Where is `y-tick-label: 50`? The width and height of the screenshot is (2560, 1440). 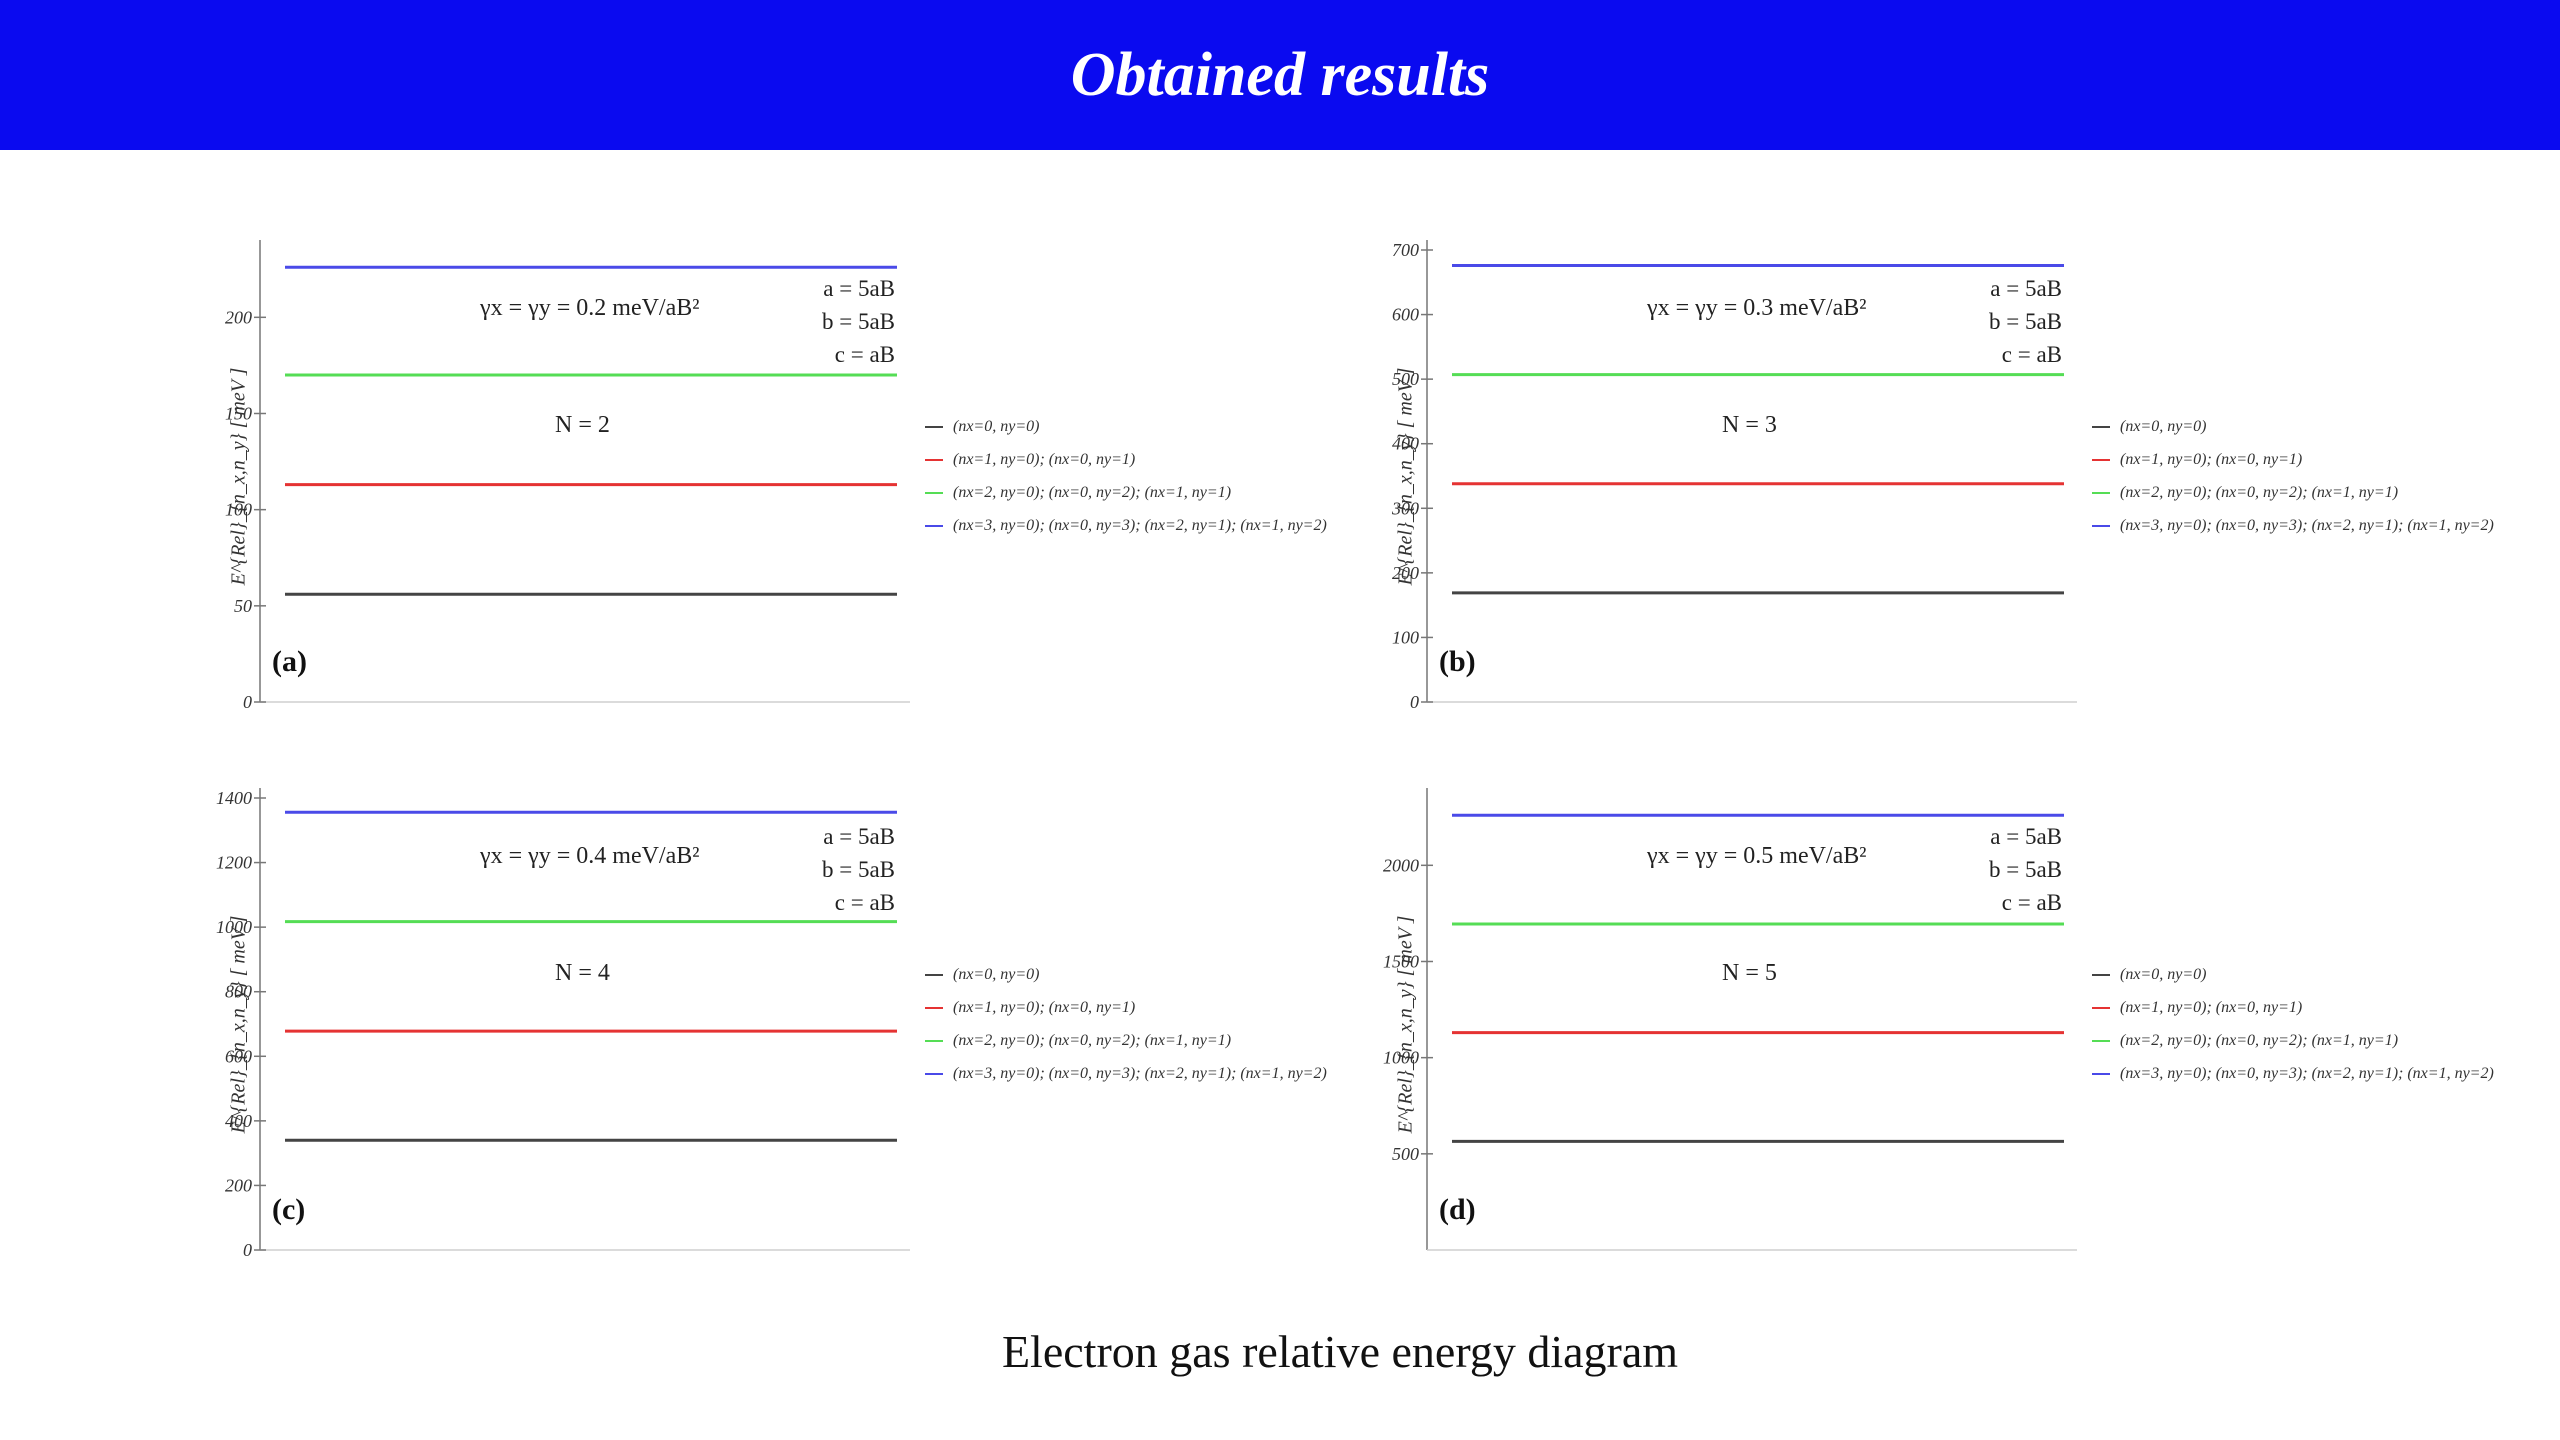 y-tick-label: 50 is located at coordinates (243, 606).